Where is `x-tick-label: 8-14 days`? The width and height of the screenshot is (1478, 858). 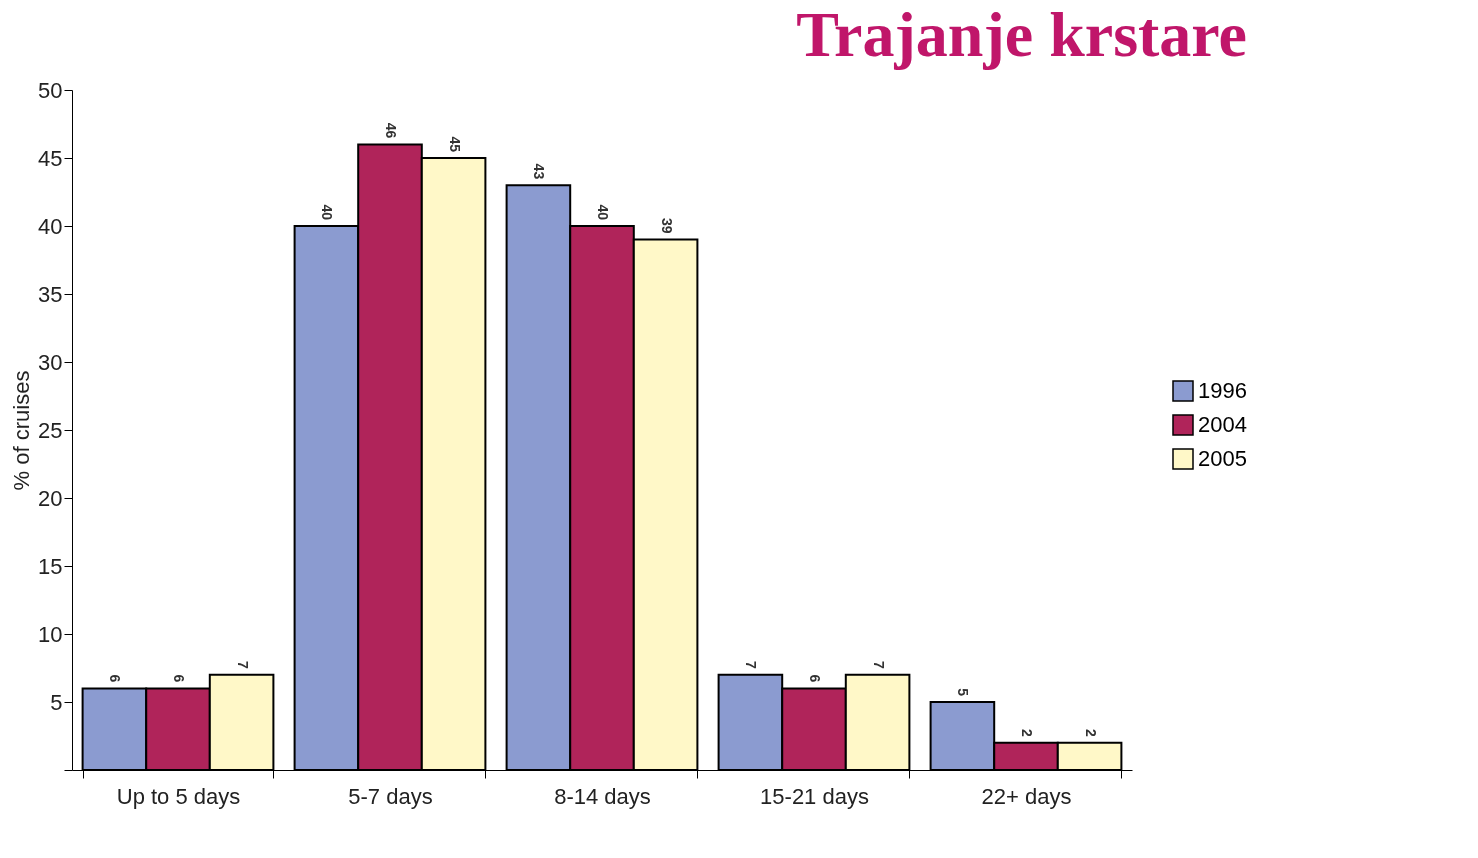
x-tick-label: 8-14 days is located at coordinates (602, 796).